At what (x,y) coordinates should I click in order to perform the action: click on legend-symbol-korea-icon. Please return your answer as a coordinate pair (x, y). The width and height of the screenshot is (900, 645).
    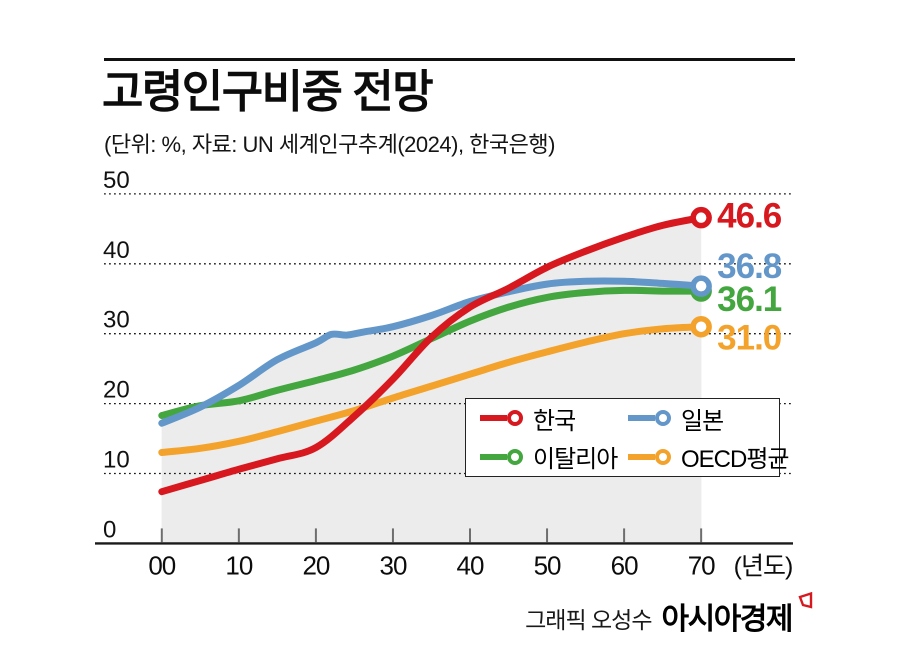
    Looking at the image, I should click on (501, 418).